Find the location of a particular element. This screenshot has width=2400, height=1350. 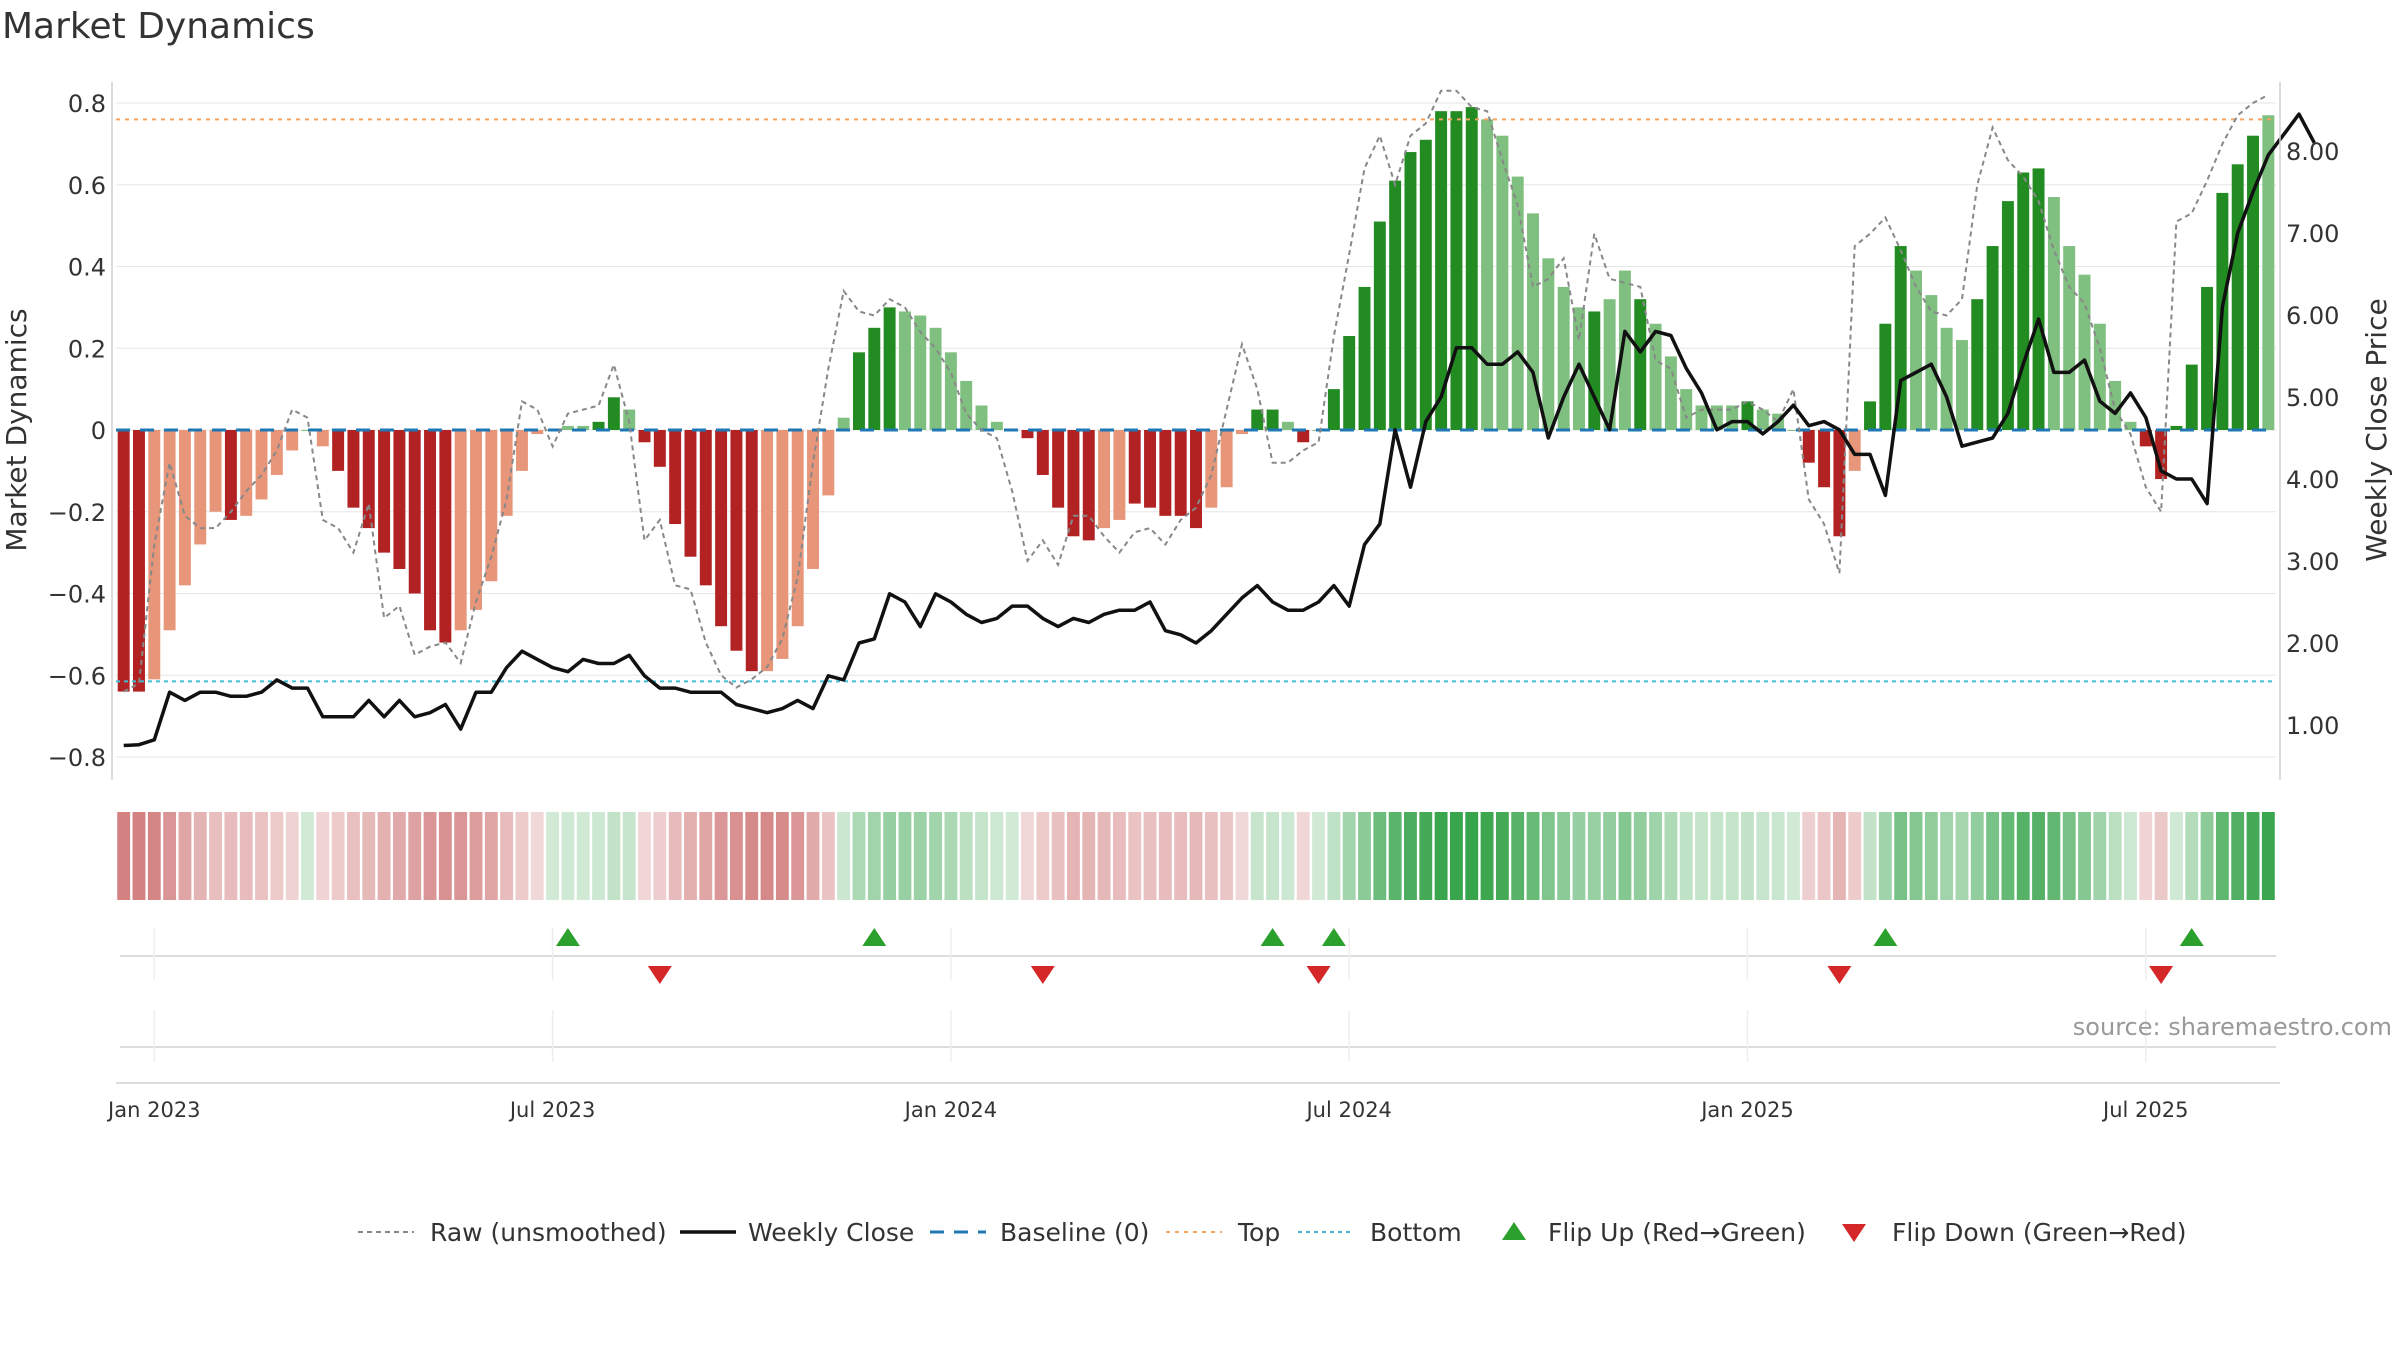

legend-swatch-flip-down is located at coordinates (1854, 1233).